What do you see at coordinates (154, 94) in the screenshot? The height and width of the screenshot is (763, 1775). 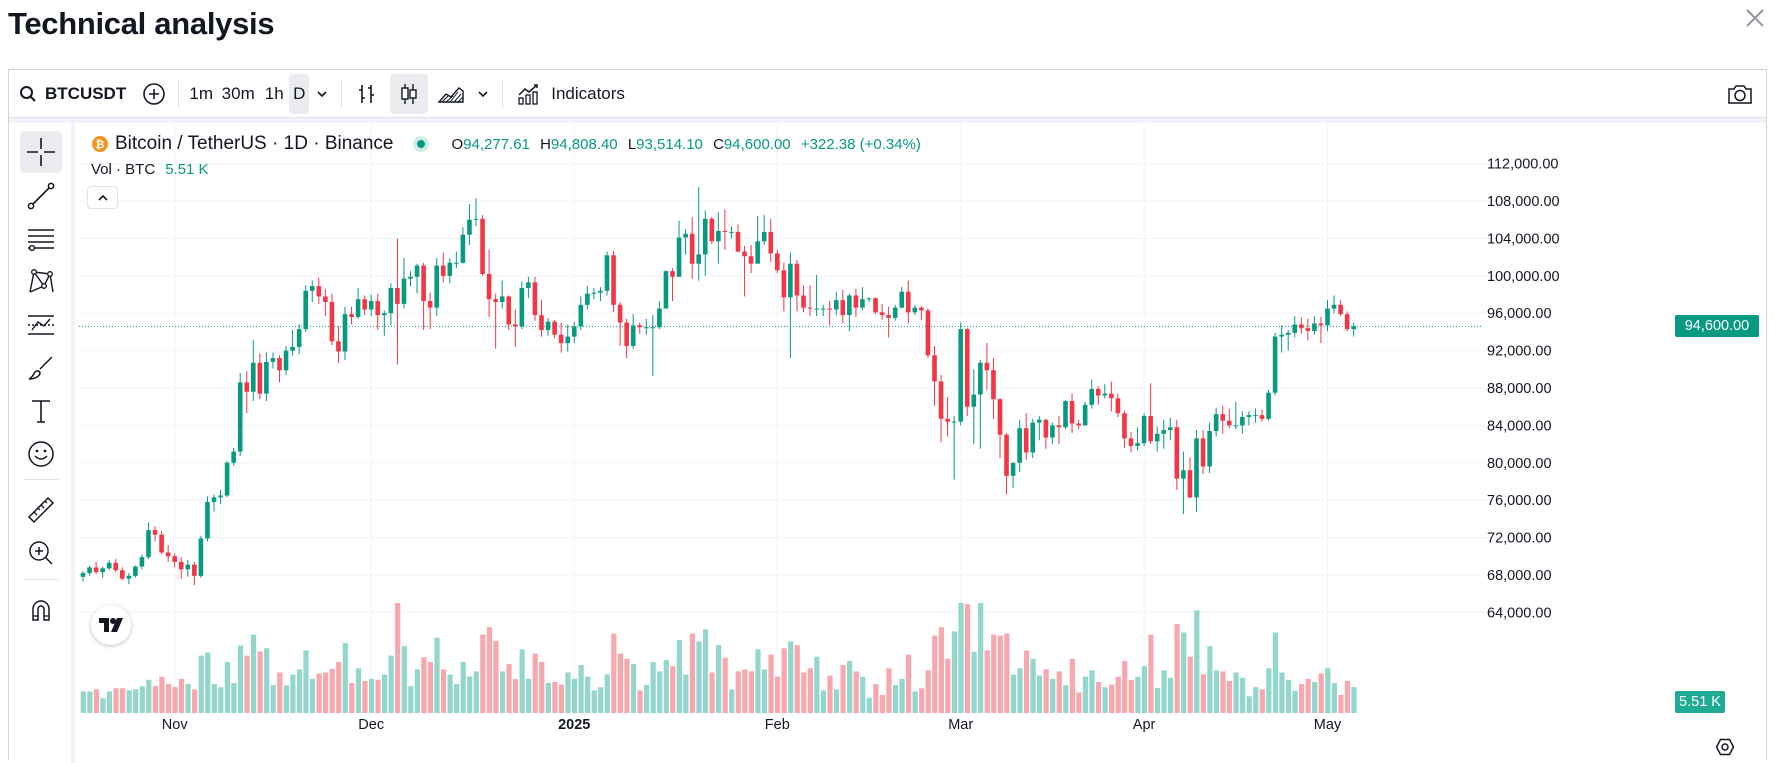 I see `compare-symbol-button` at bounding box center [154, 94].